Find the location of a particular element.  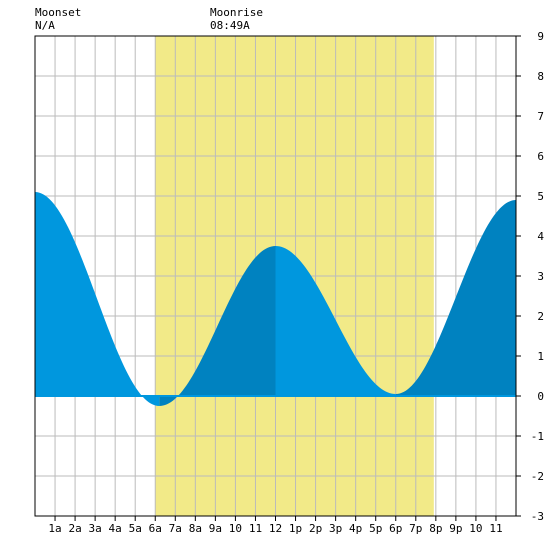

moonrise-time: 08:49A is located at coordinates (230, 25).